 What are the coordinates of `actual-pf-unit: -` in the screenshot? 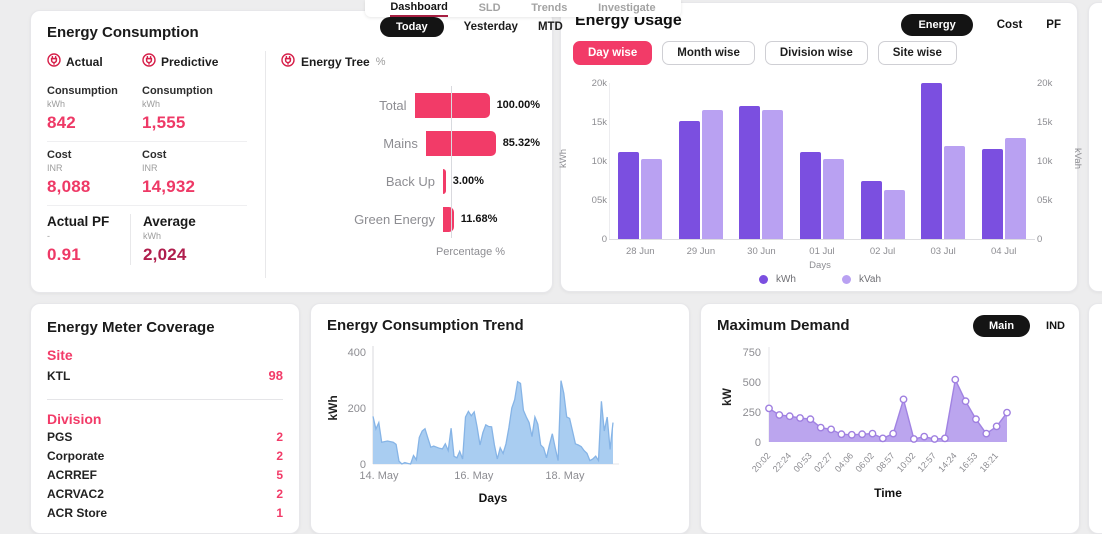 It's located at (48, 236).